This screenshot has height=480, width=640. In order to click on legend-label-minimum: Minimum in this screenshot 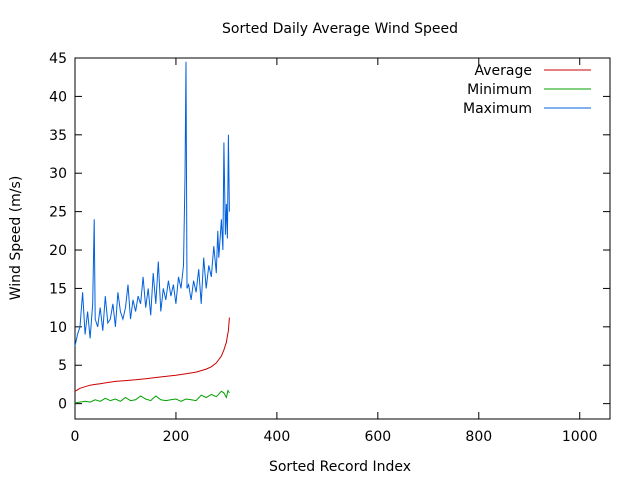, I will do `click(499, 90)`.